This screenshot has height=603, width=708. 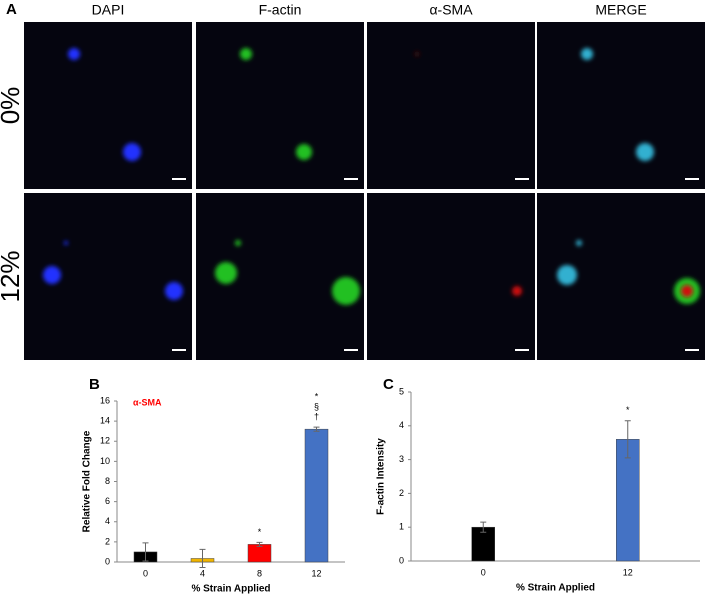 I want to click on y-tick-label: 6, so click(x=107, y=501).